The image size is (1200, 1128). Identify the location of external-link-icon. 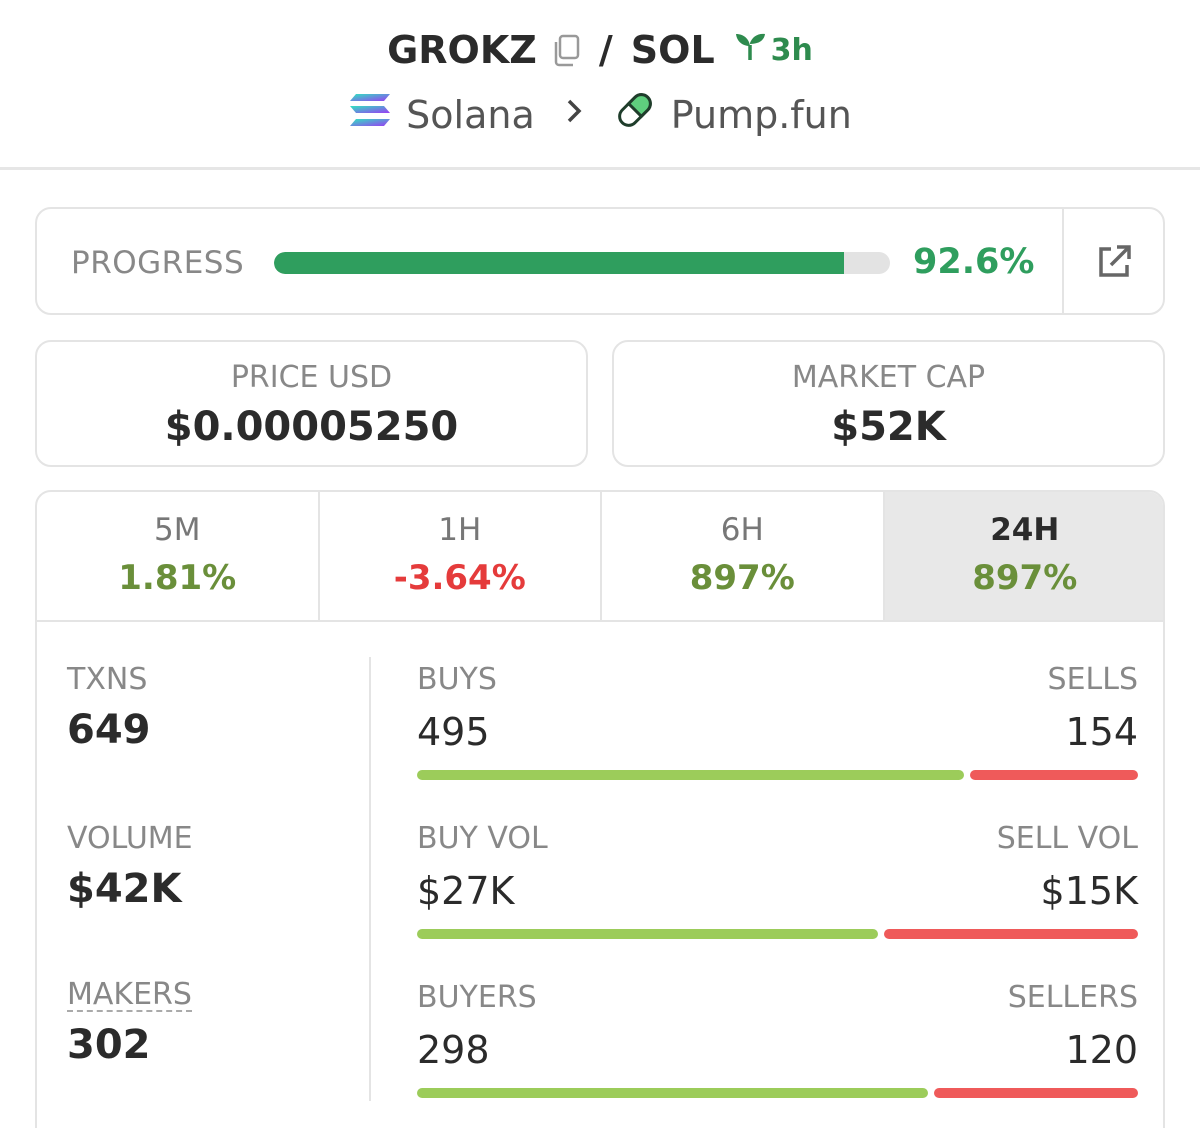
(1114, 262).